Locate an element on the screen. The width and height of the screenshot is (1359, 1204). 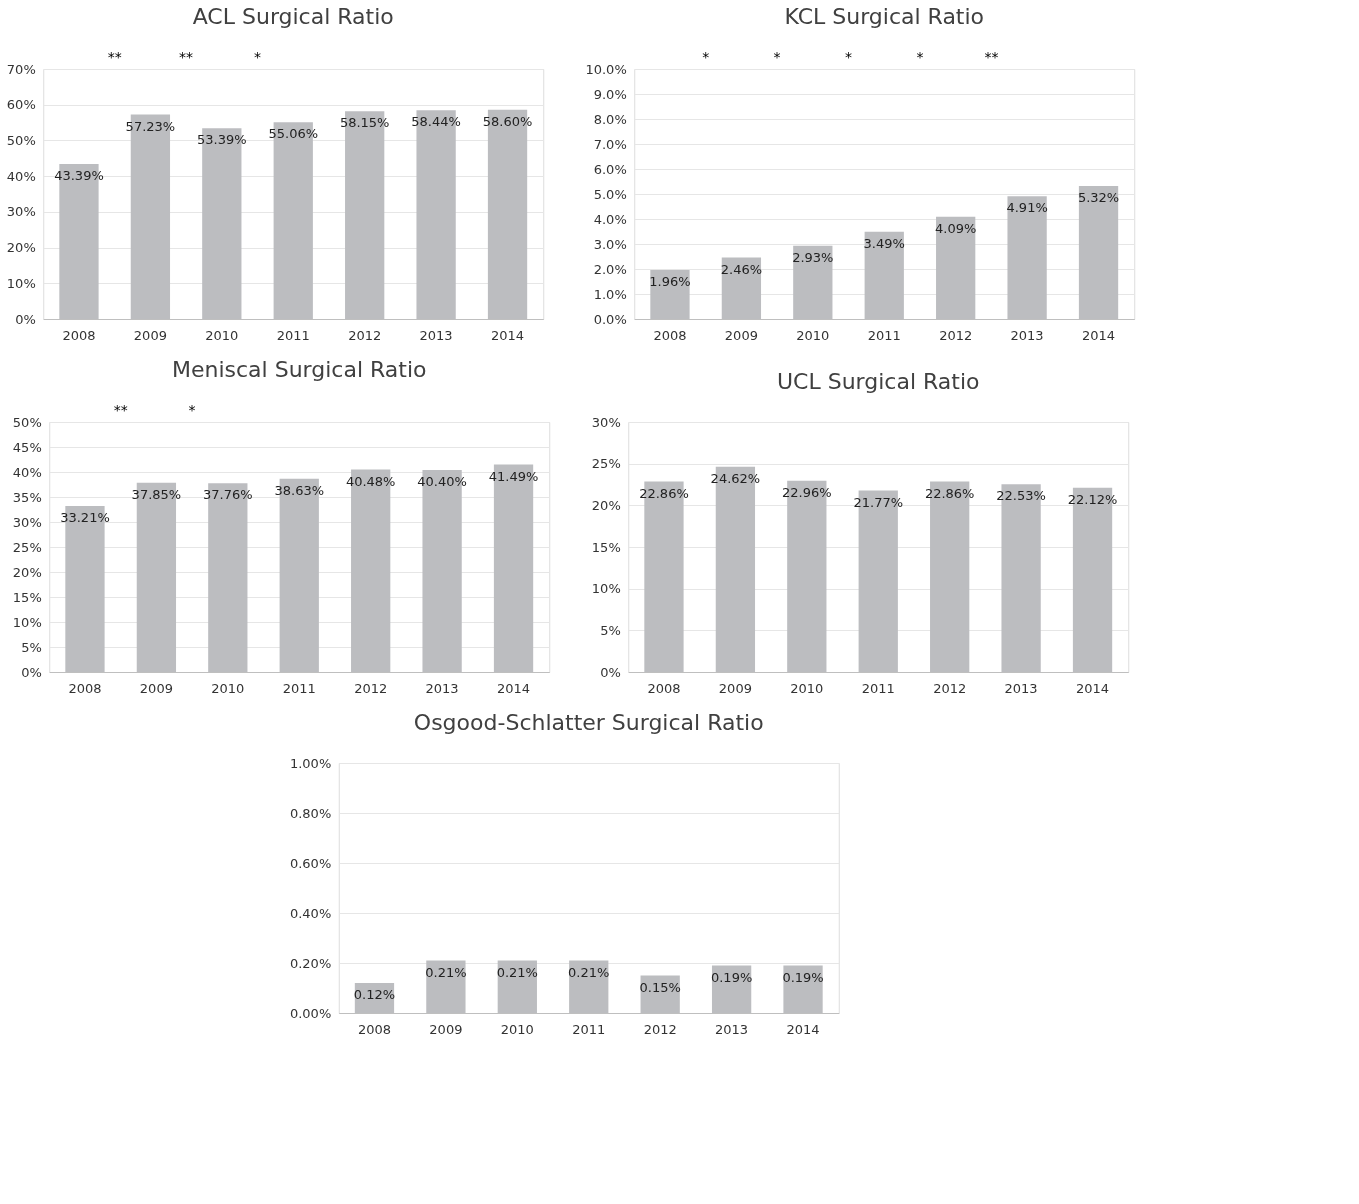
data-label: 22.53% is located at coordinates (1021, 496).